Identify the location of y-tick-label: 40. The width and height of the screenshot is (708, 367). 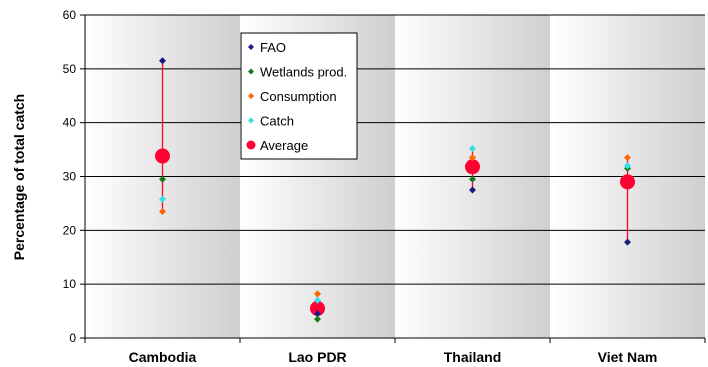
(70, 123).